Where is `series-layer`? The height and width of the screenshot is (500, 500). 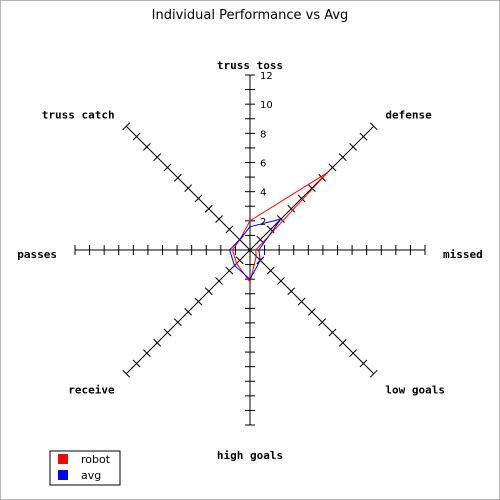
series-layer is located at coordinates (278, 227).